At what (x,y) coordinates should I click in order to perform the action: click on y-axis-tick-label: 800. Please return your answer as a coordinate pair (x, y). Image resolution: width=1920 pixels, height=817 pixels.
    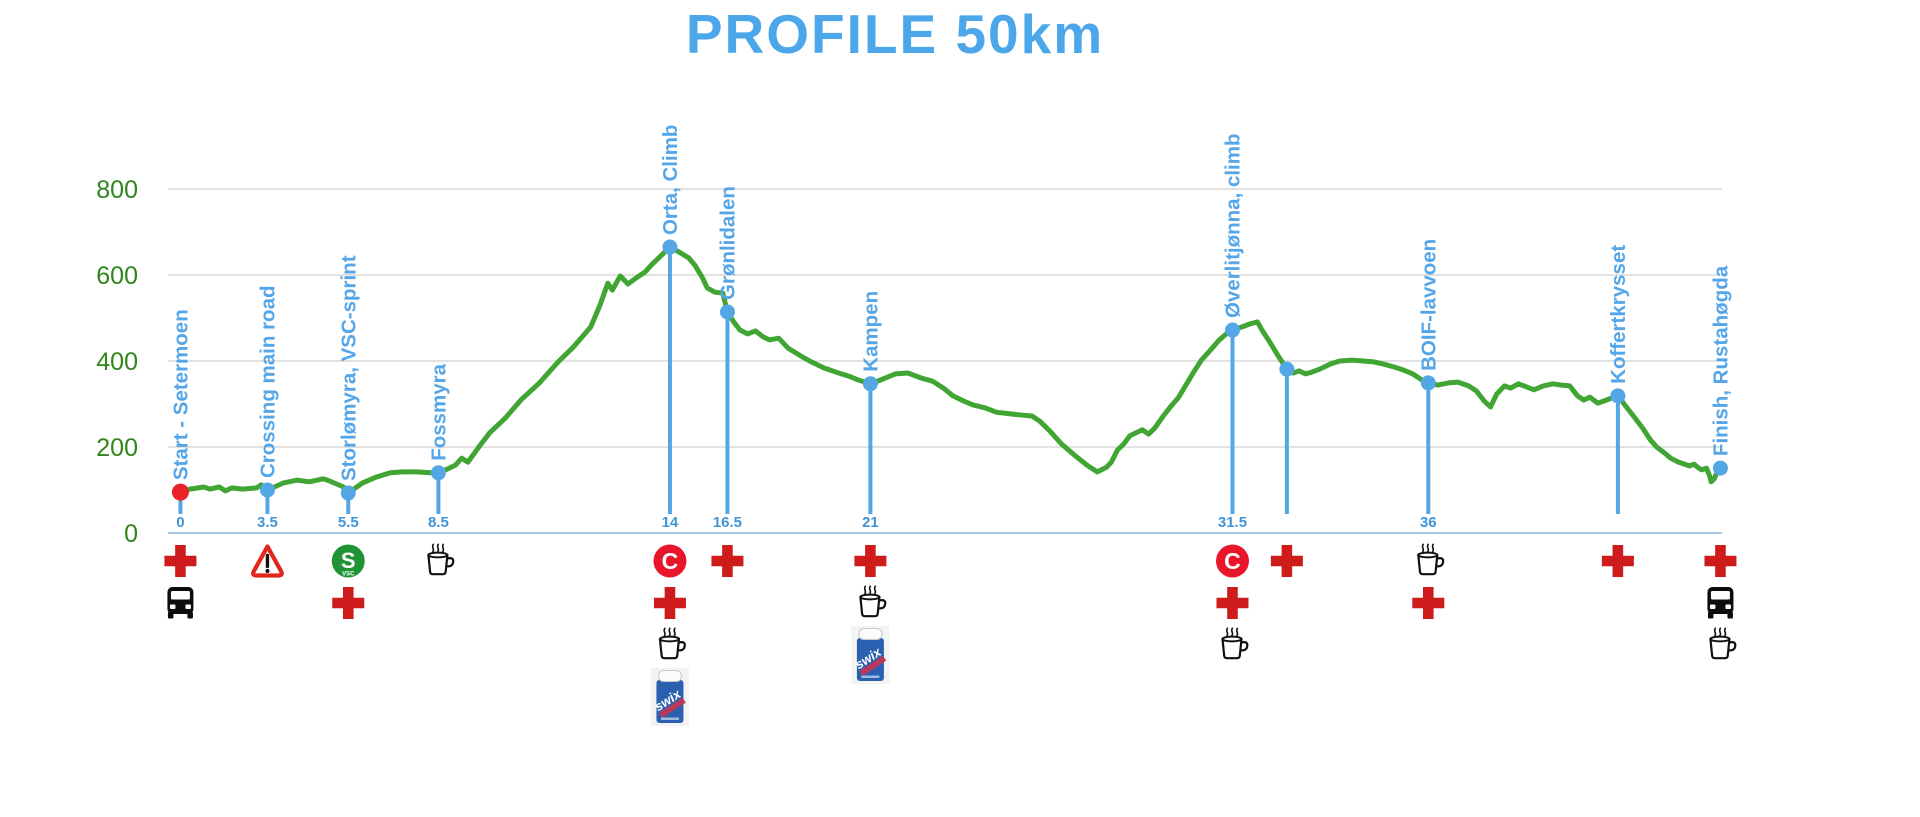
    Looking at the image, I should click on (117, 190).